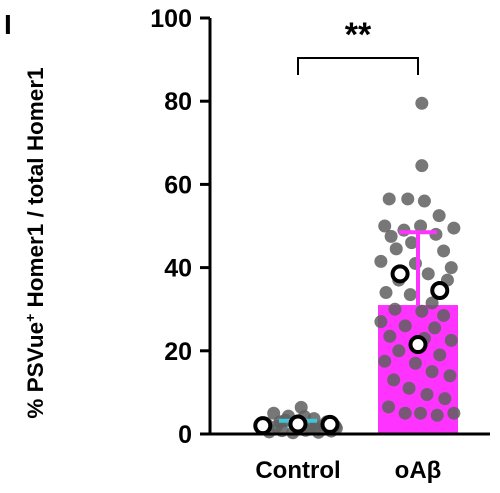  Describe the element at coordinates (178, 102) in the screenshot. I see `y-tick-label: 80` at that location.